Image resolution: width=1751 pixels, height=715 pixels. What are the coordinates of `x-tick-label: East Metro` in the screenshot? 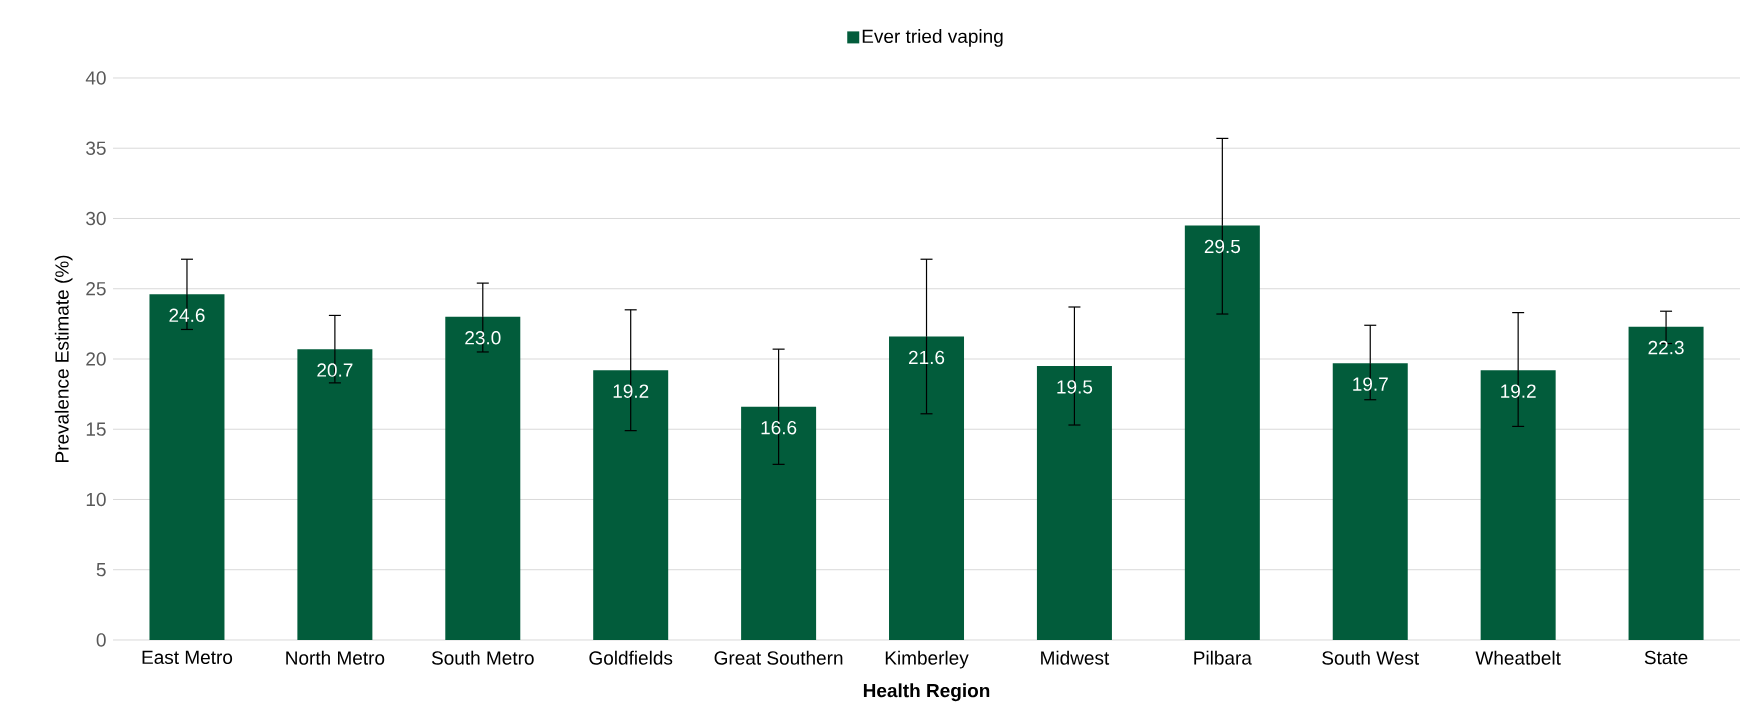 It's located at (187, 657).